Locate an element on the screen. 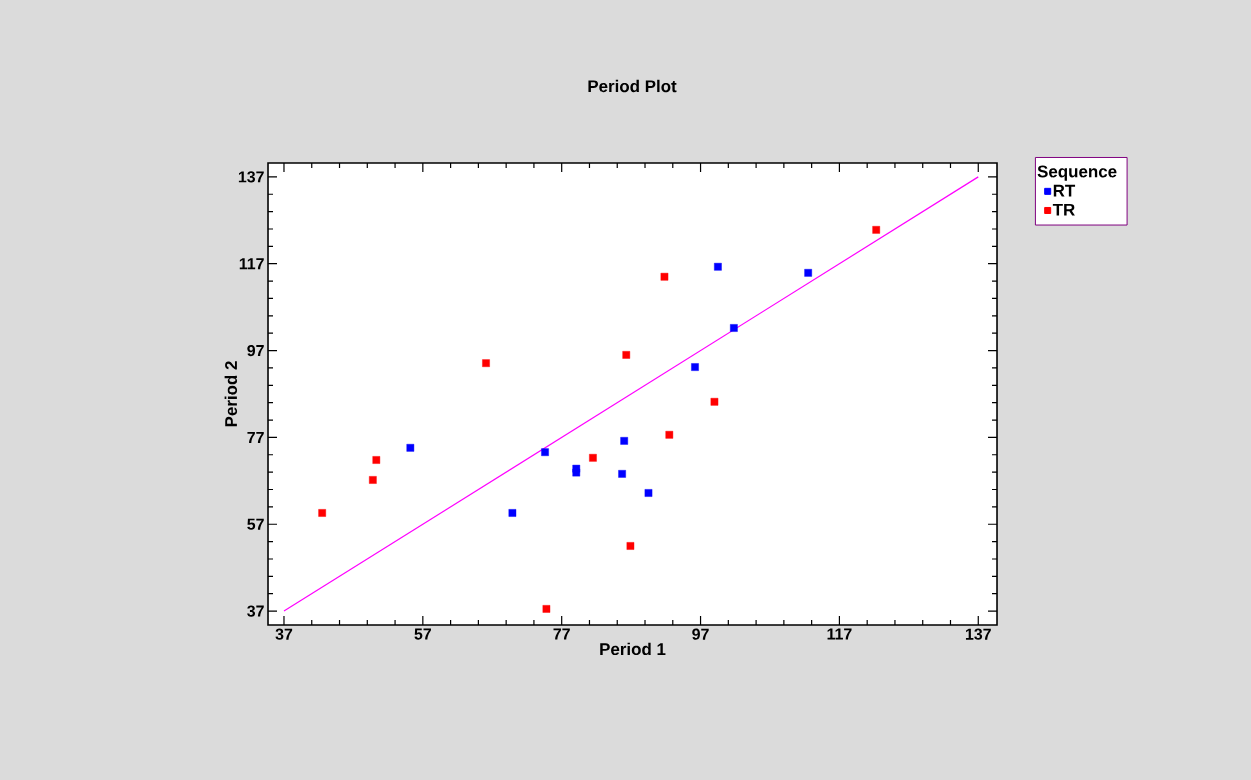 This screenshot has height=780, width=1251. y-tick-label: 77 is located at coordinates (255, 437).